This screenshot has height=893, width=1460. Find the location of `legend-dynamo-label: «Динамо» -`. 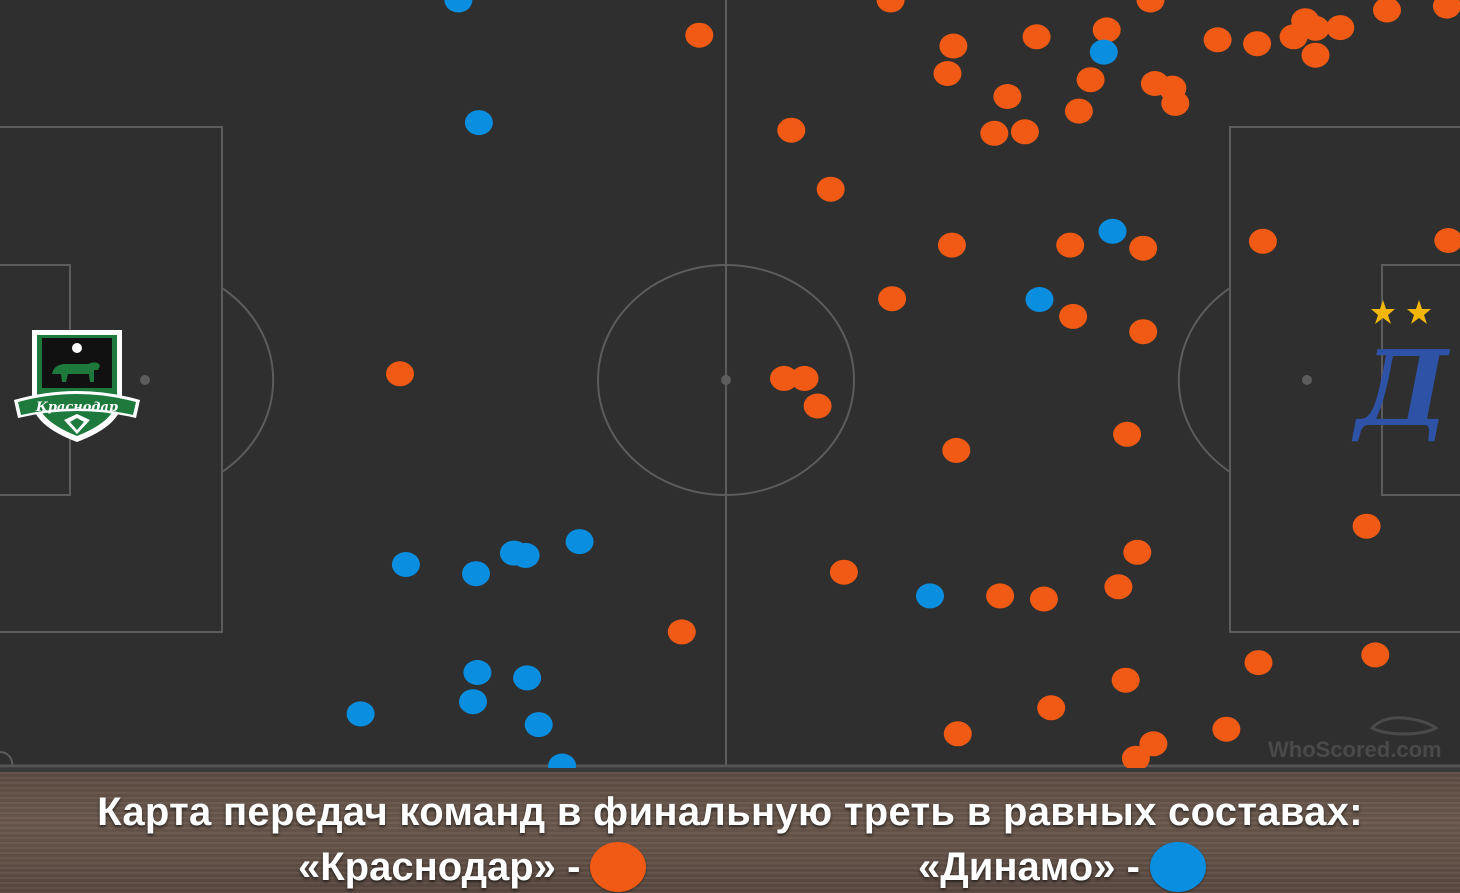

legend-dynamo-label: «Динамо» - is located at coordinates (1029, 866).